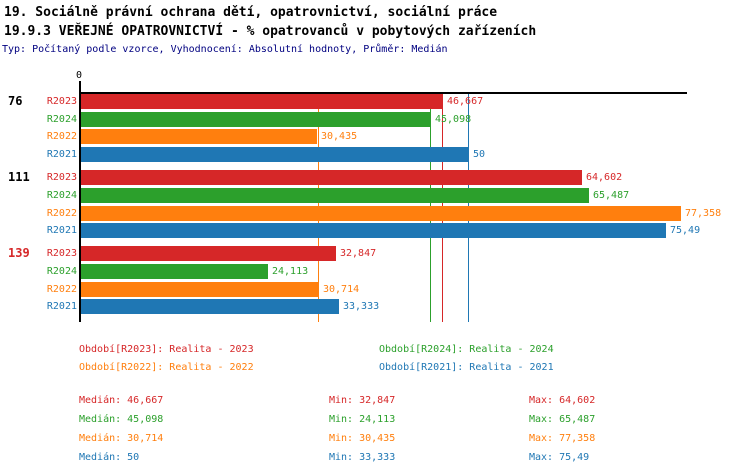 The height and width of the screenshot is (476, 750). I want to click on bar-row-111-r2024: 65,487, so click(411, 195).